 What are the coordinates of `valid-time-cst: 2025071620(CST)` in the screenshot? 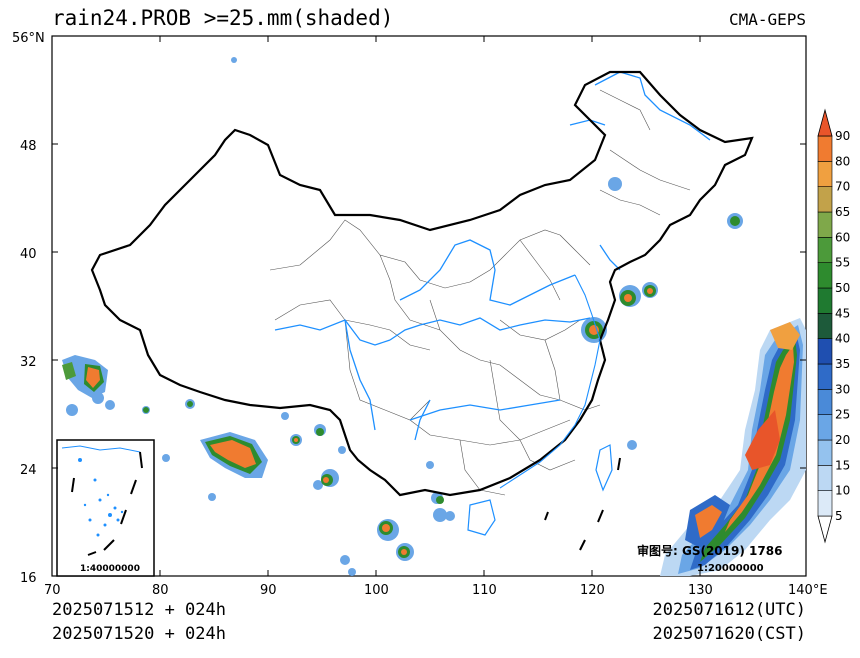 It's located at (729, 634).